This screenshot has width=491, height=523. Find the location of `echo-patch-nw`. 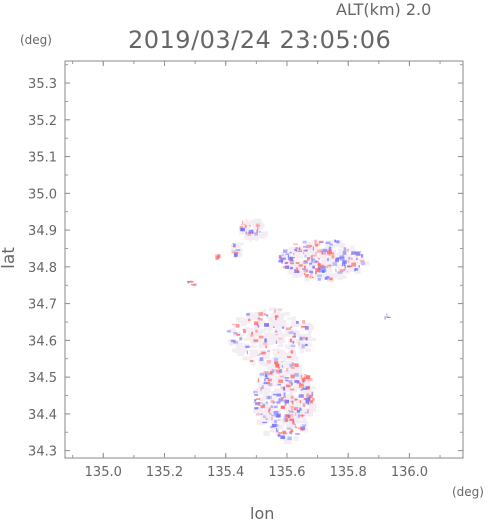

echo-patch-nw is located at coordinates (253, 221).